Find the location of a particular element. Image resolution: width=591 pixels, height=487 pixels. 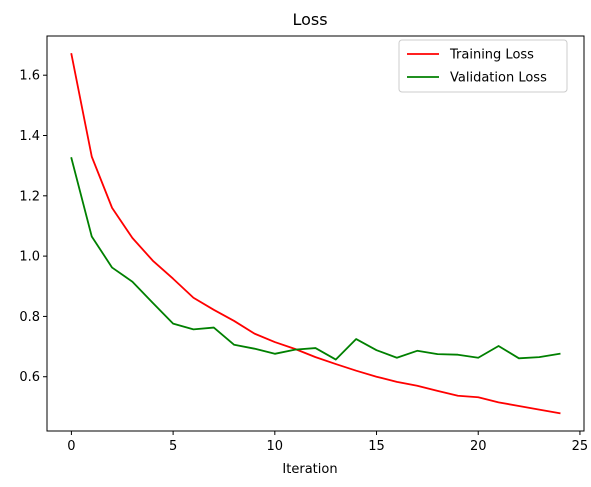

legend-box is located at coordinates (483, 66).